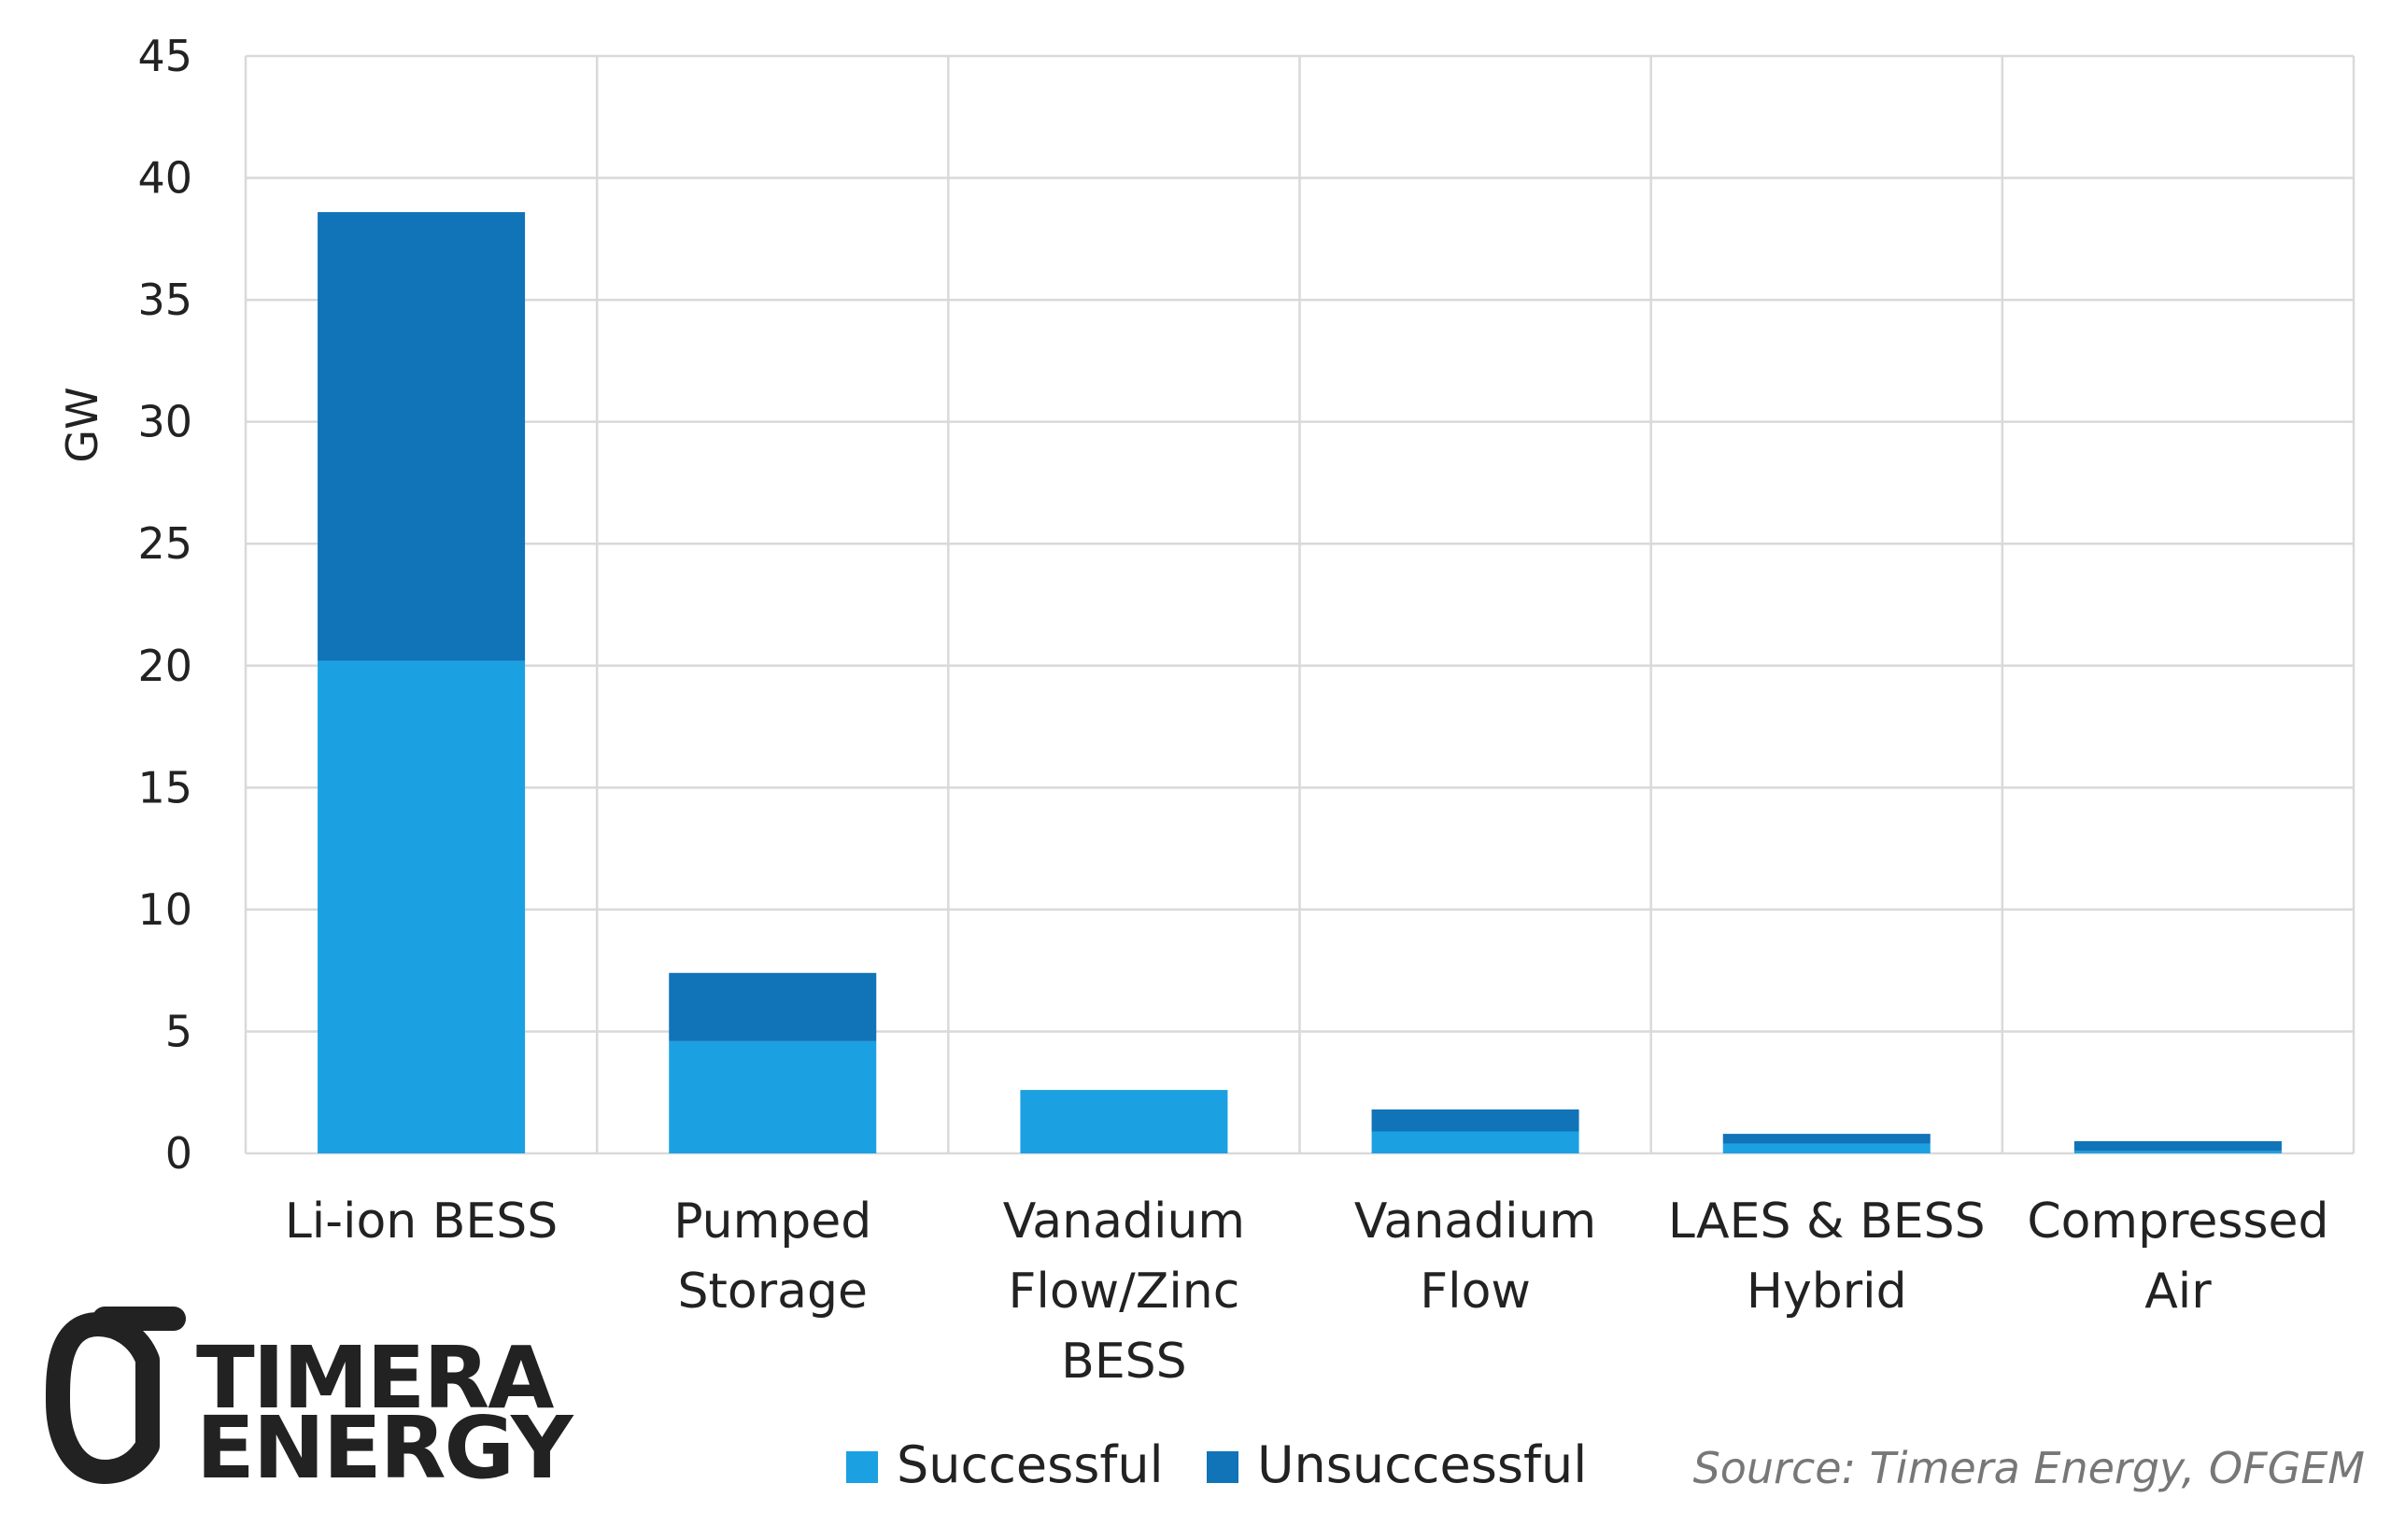 The height and width of the screenshot is (1540, 2391). I want to click on y-tick-label: 0, so click(178, 1153).